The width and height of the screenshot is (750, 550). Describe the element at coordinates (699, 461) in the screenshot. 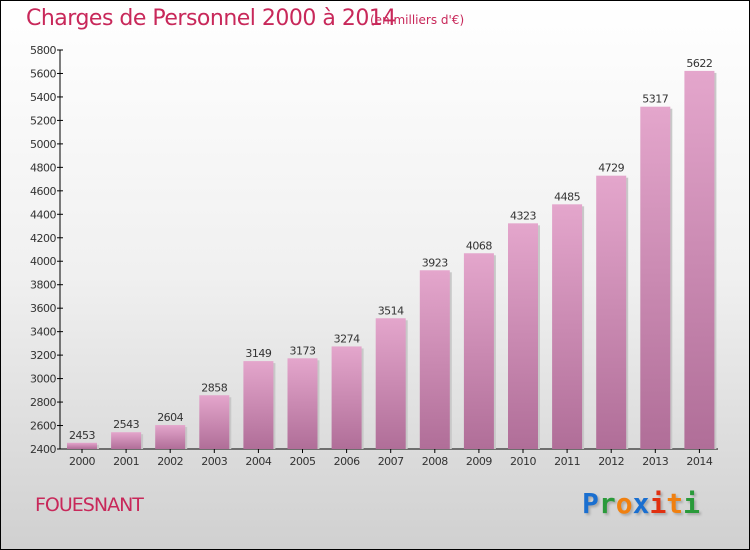

I see `x-tick-label: 2014` at that location.